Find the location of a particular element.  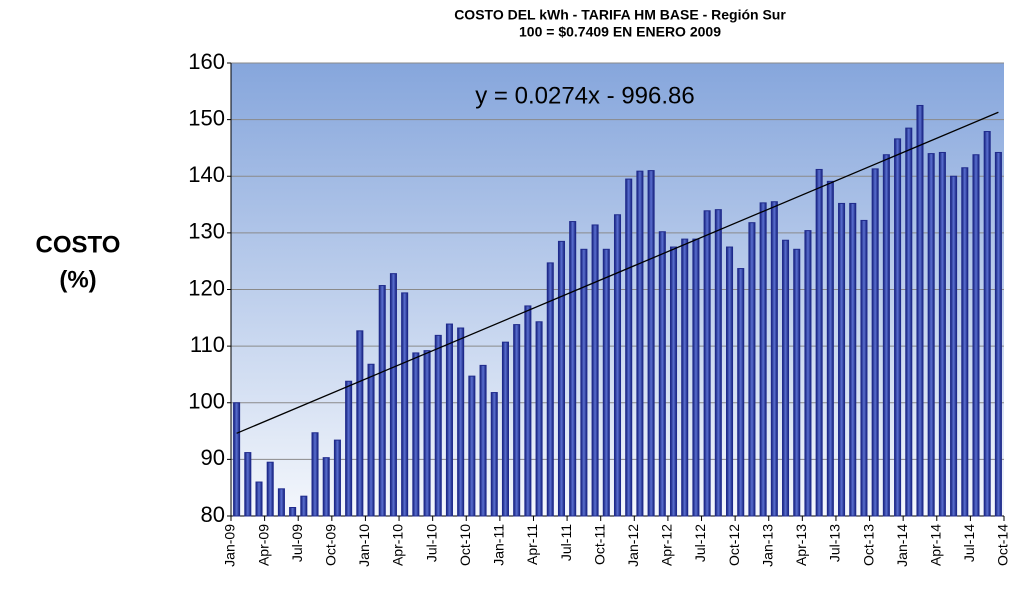

y-tick-label: 150 is located at coordinates (206, 117).